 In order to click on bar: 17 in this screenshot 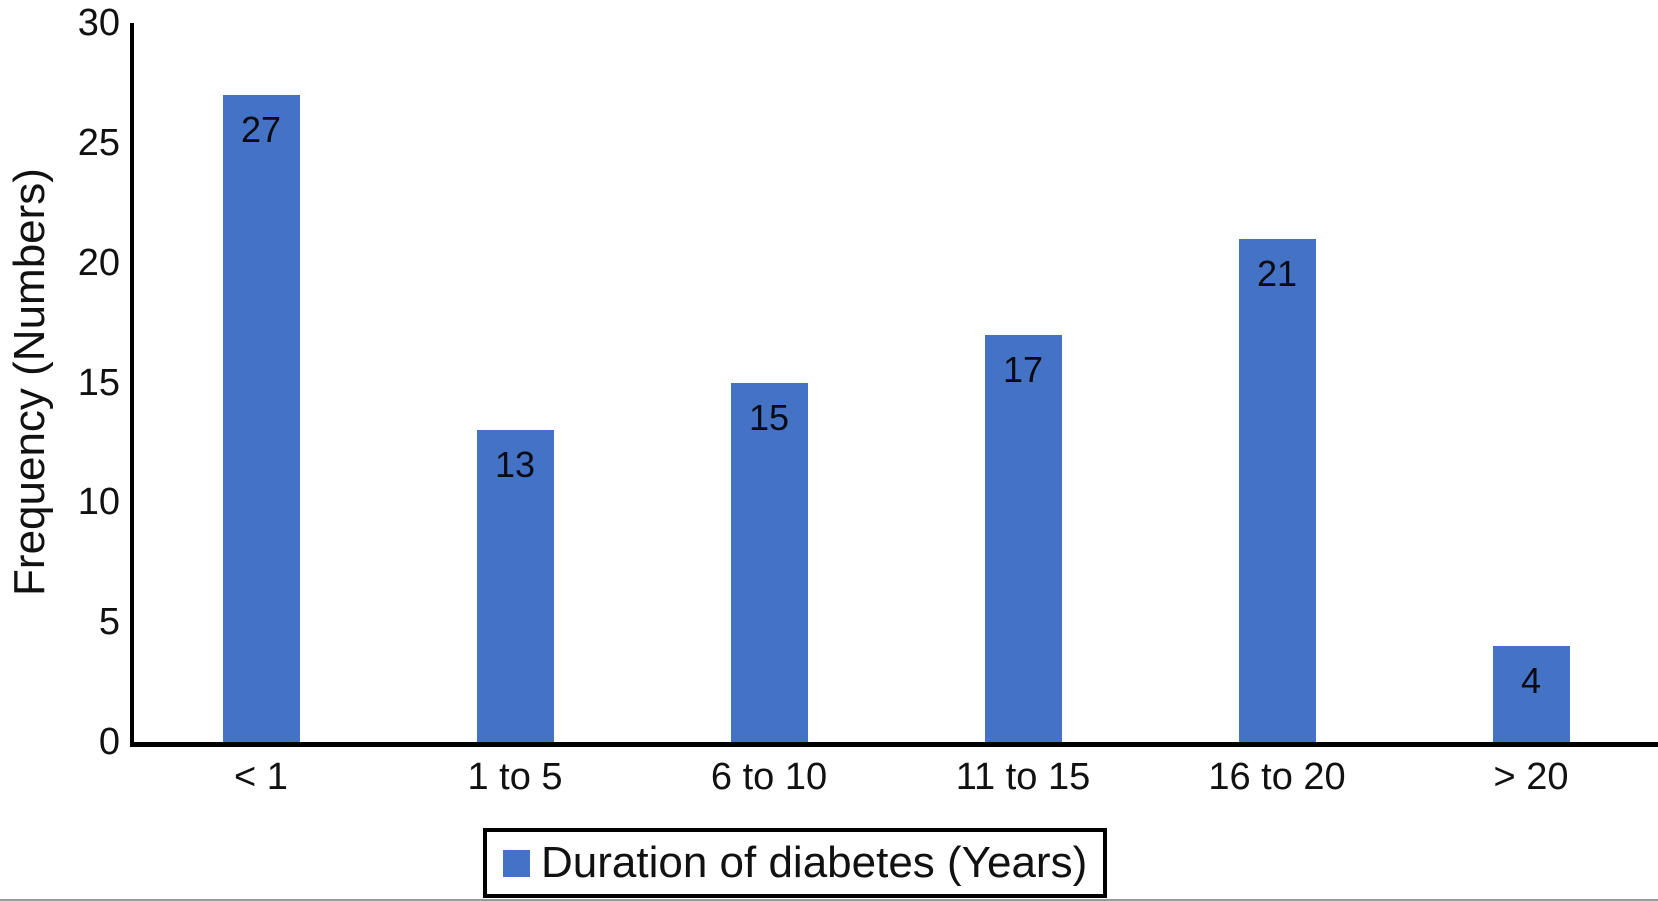, I will do `click(1023, 538)`.